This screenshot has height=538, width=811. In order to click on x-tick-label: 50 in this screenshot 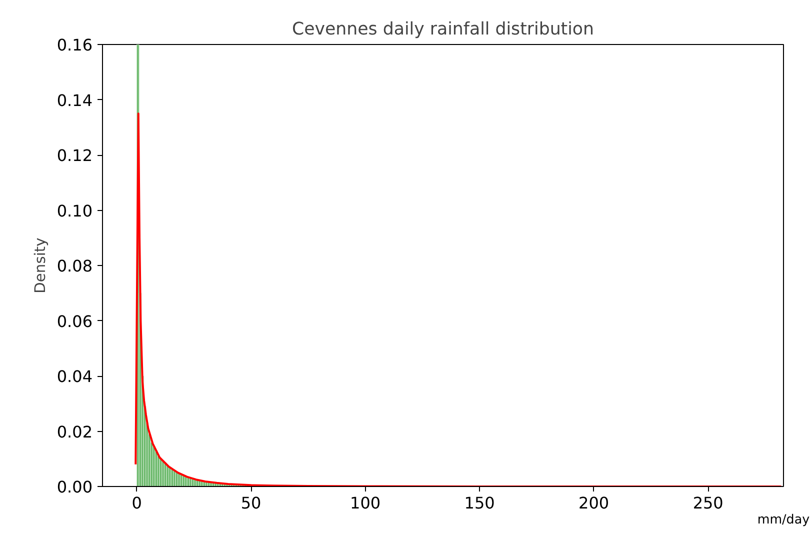, I will do `click(251, 503)`.